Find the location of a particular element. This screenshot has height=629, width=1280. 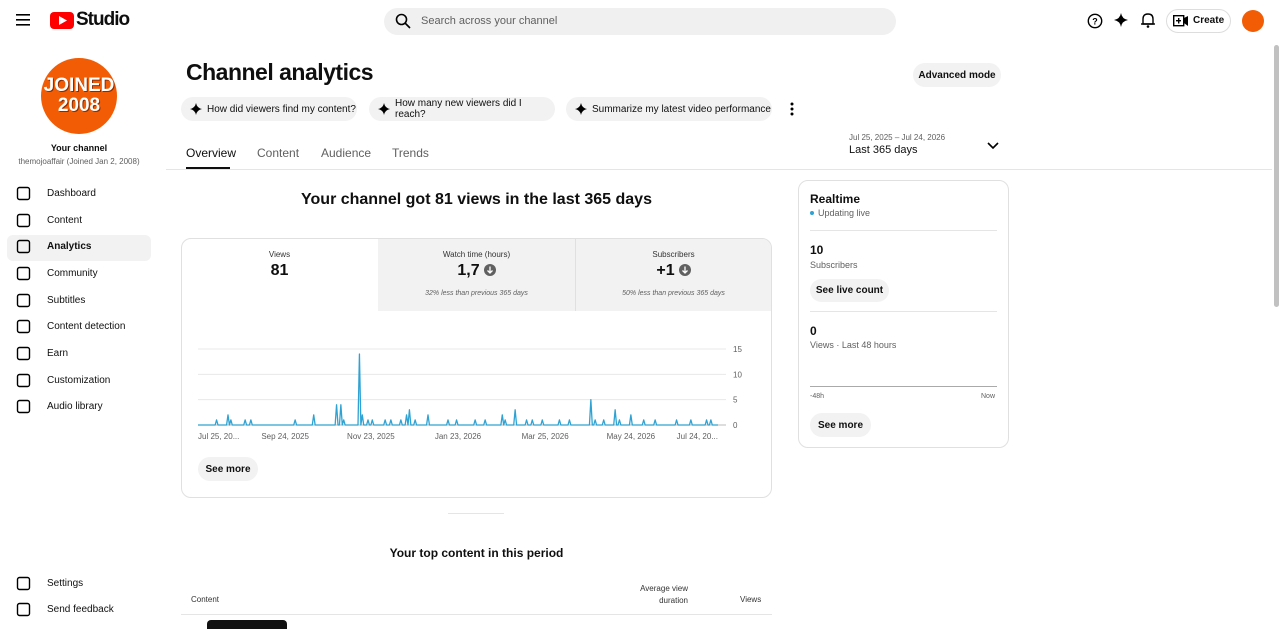

bell-icon is located at coordinates (1148, 20).